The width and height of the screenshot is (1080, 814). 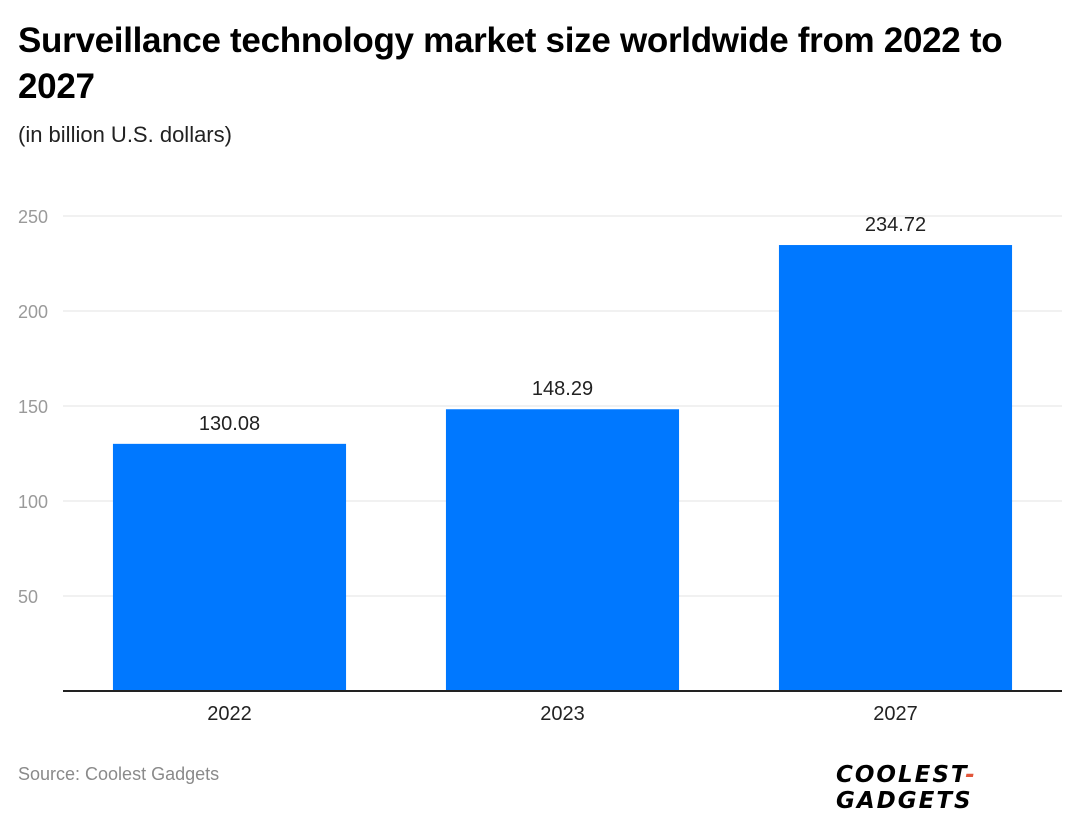 I want to click on value-label: 148.29, so click(x=562, y=389).